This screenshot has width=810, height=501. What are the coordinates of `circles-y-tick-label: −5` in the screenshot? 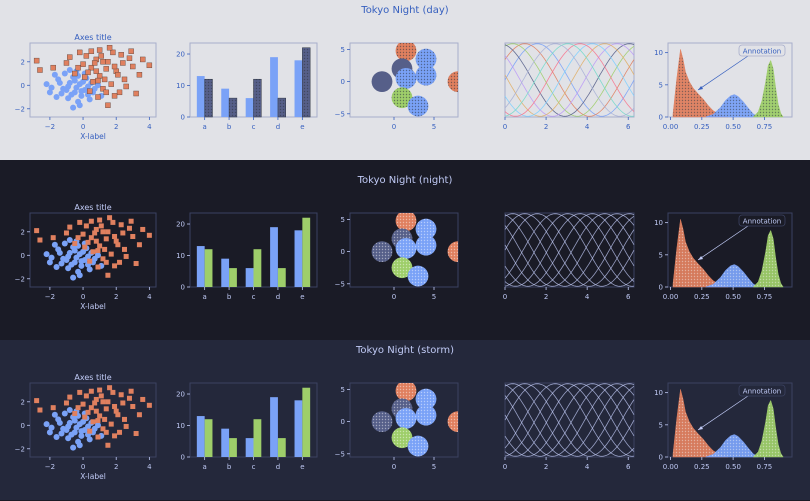 It's located at (340, 114).